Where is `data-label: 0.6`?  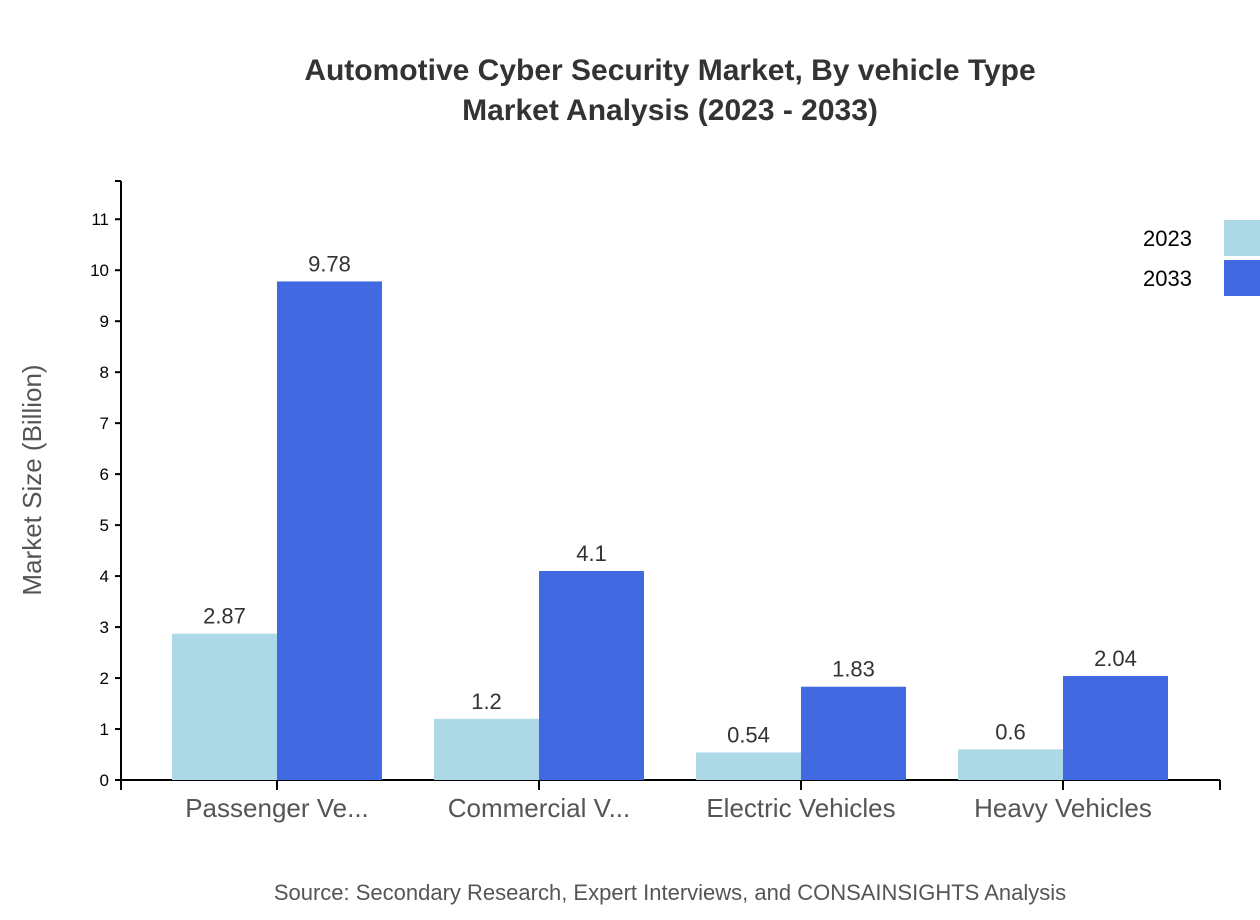
data-label: 0.6 is located at coordinates (1010, 731).